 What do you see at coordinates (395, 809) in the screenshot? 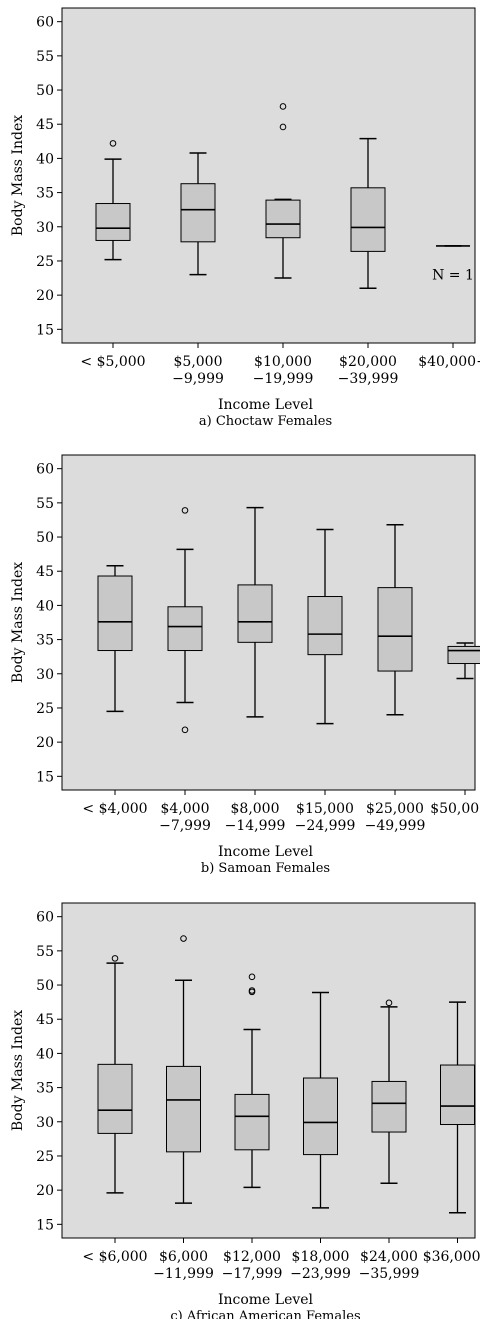
I see `x-tick-label: $25,000` at bounding box center [395, 809].